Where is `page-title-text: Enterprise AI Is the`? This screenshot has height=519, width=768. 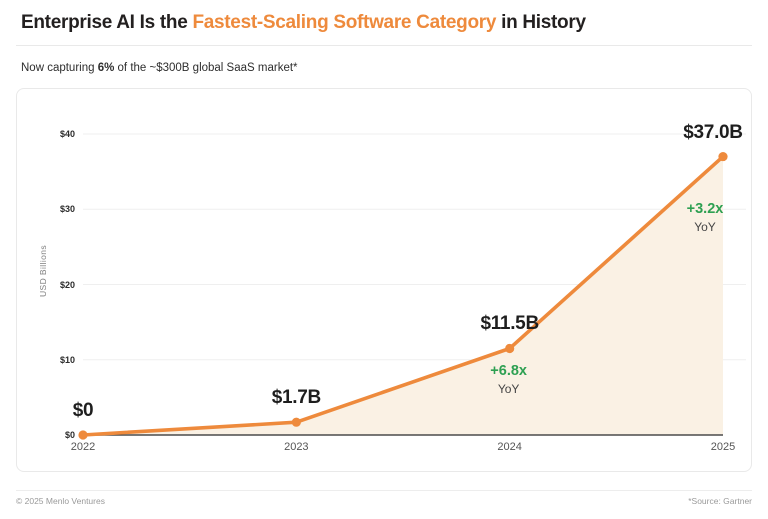
page-title-text: Enterprise AI Is the is located at coordinates (107, 22).